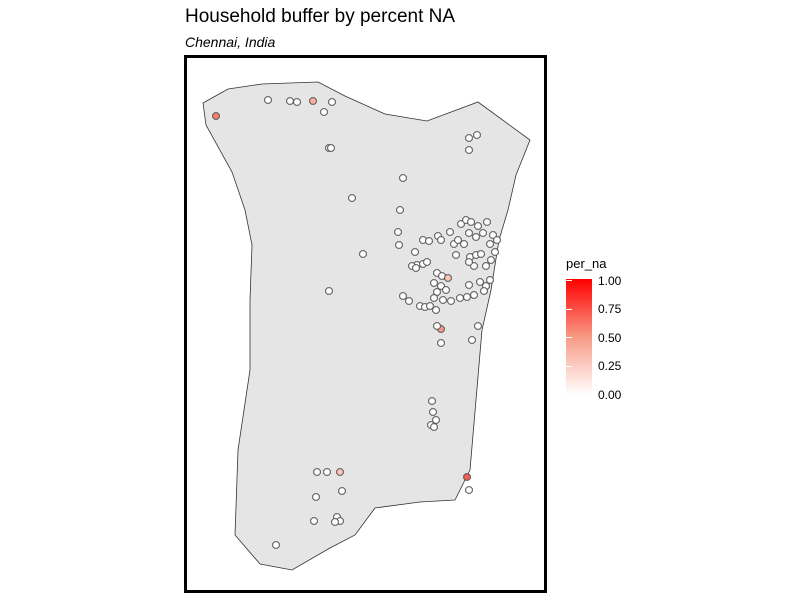  What do you see at coordinates (610, 338) in the screenshot?
I see `legend-tick-label: 0.50` at bounding box center [610, 338].